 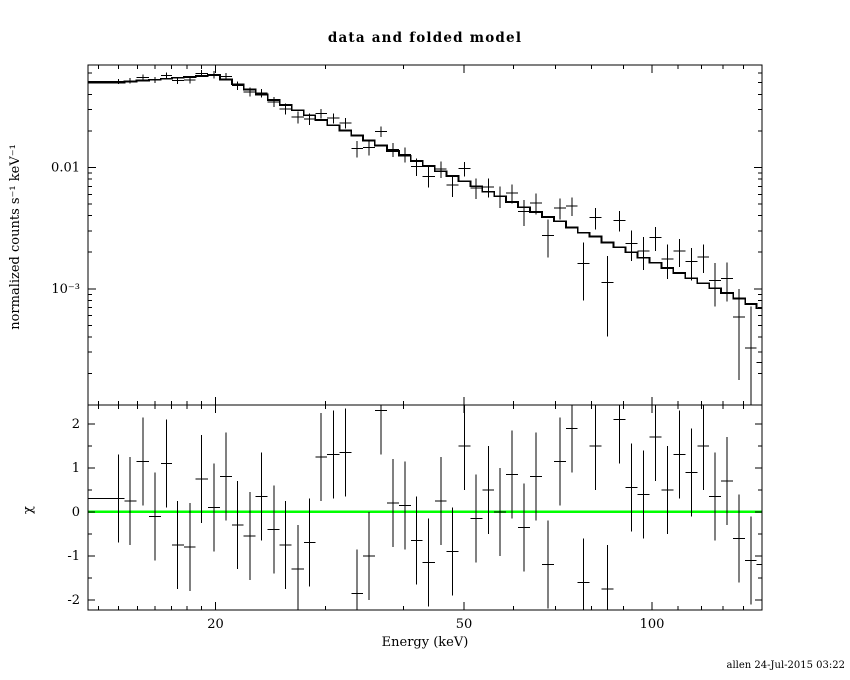 I want to click on chi-tick-label: 0, so click(x=76, y=512).